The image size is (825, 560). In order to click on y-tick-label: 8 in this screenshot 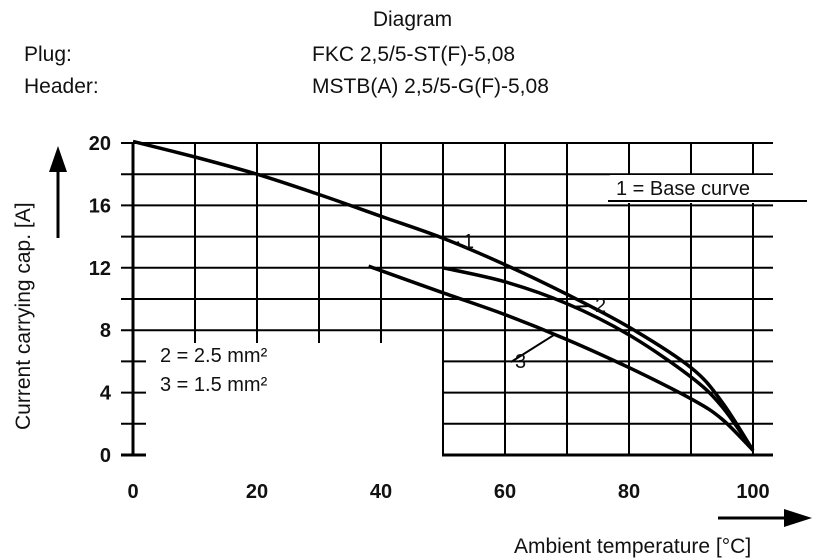, I will do `click(105, 331)`.